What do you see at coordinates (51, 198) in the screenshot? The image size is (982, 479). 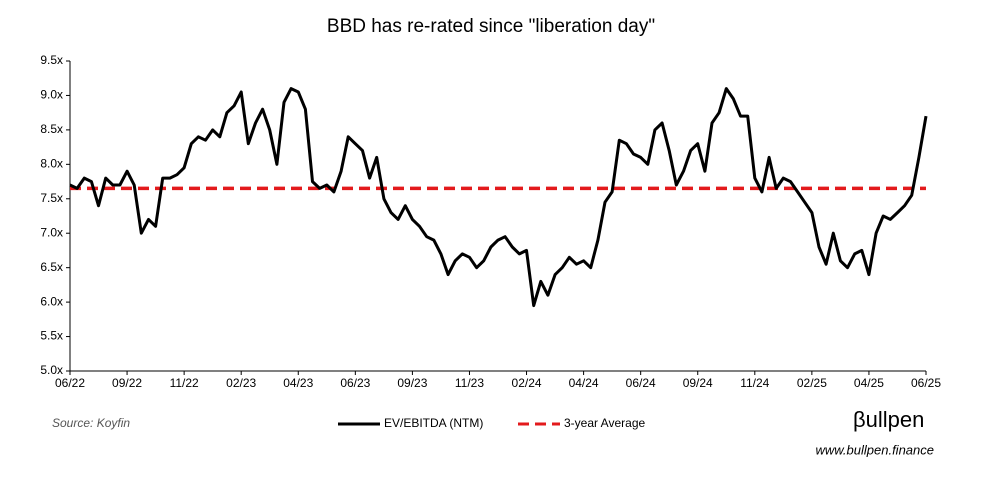 I see `y-tick-label: 7.5x` at bounding box center [51, 198].